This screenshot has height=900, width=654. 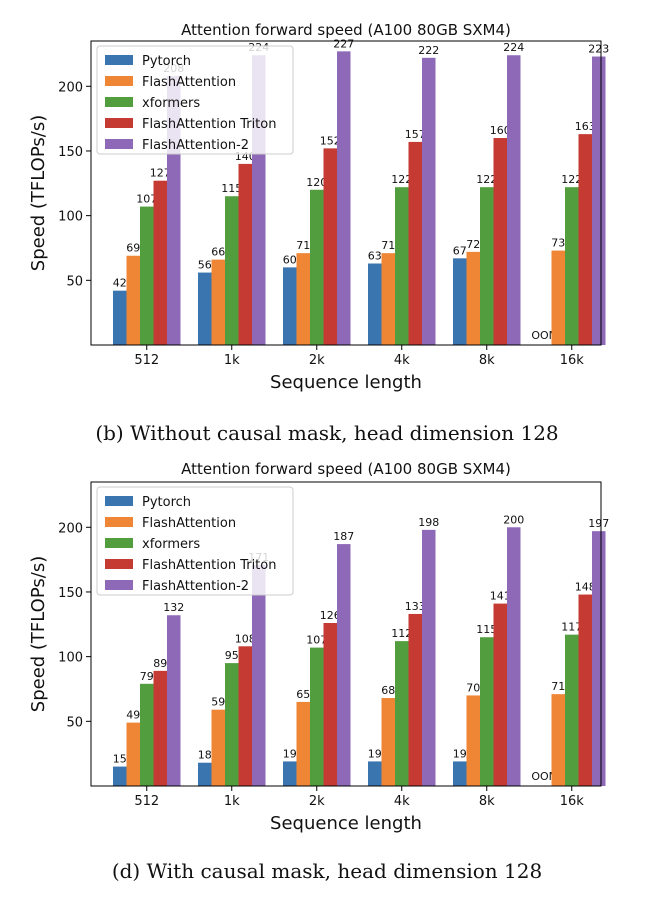 I want to click on data-label: 60, so click(x=290, y=259).